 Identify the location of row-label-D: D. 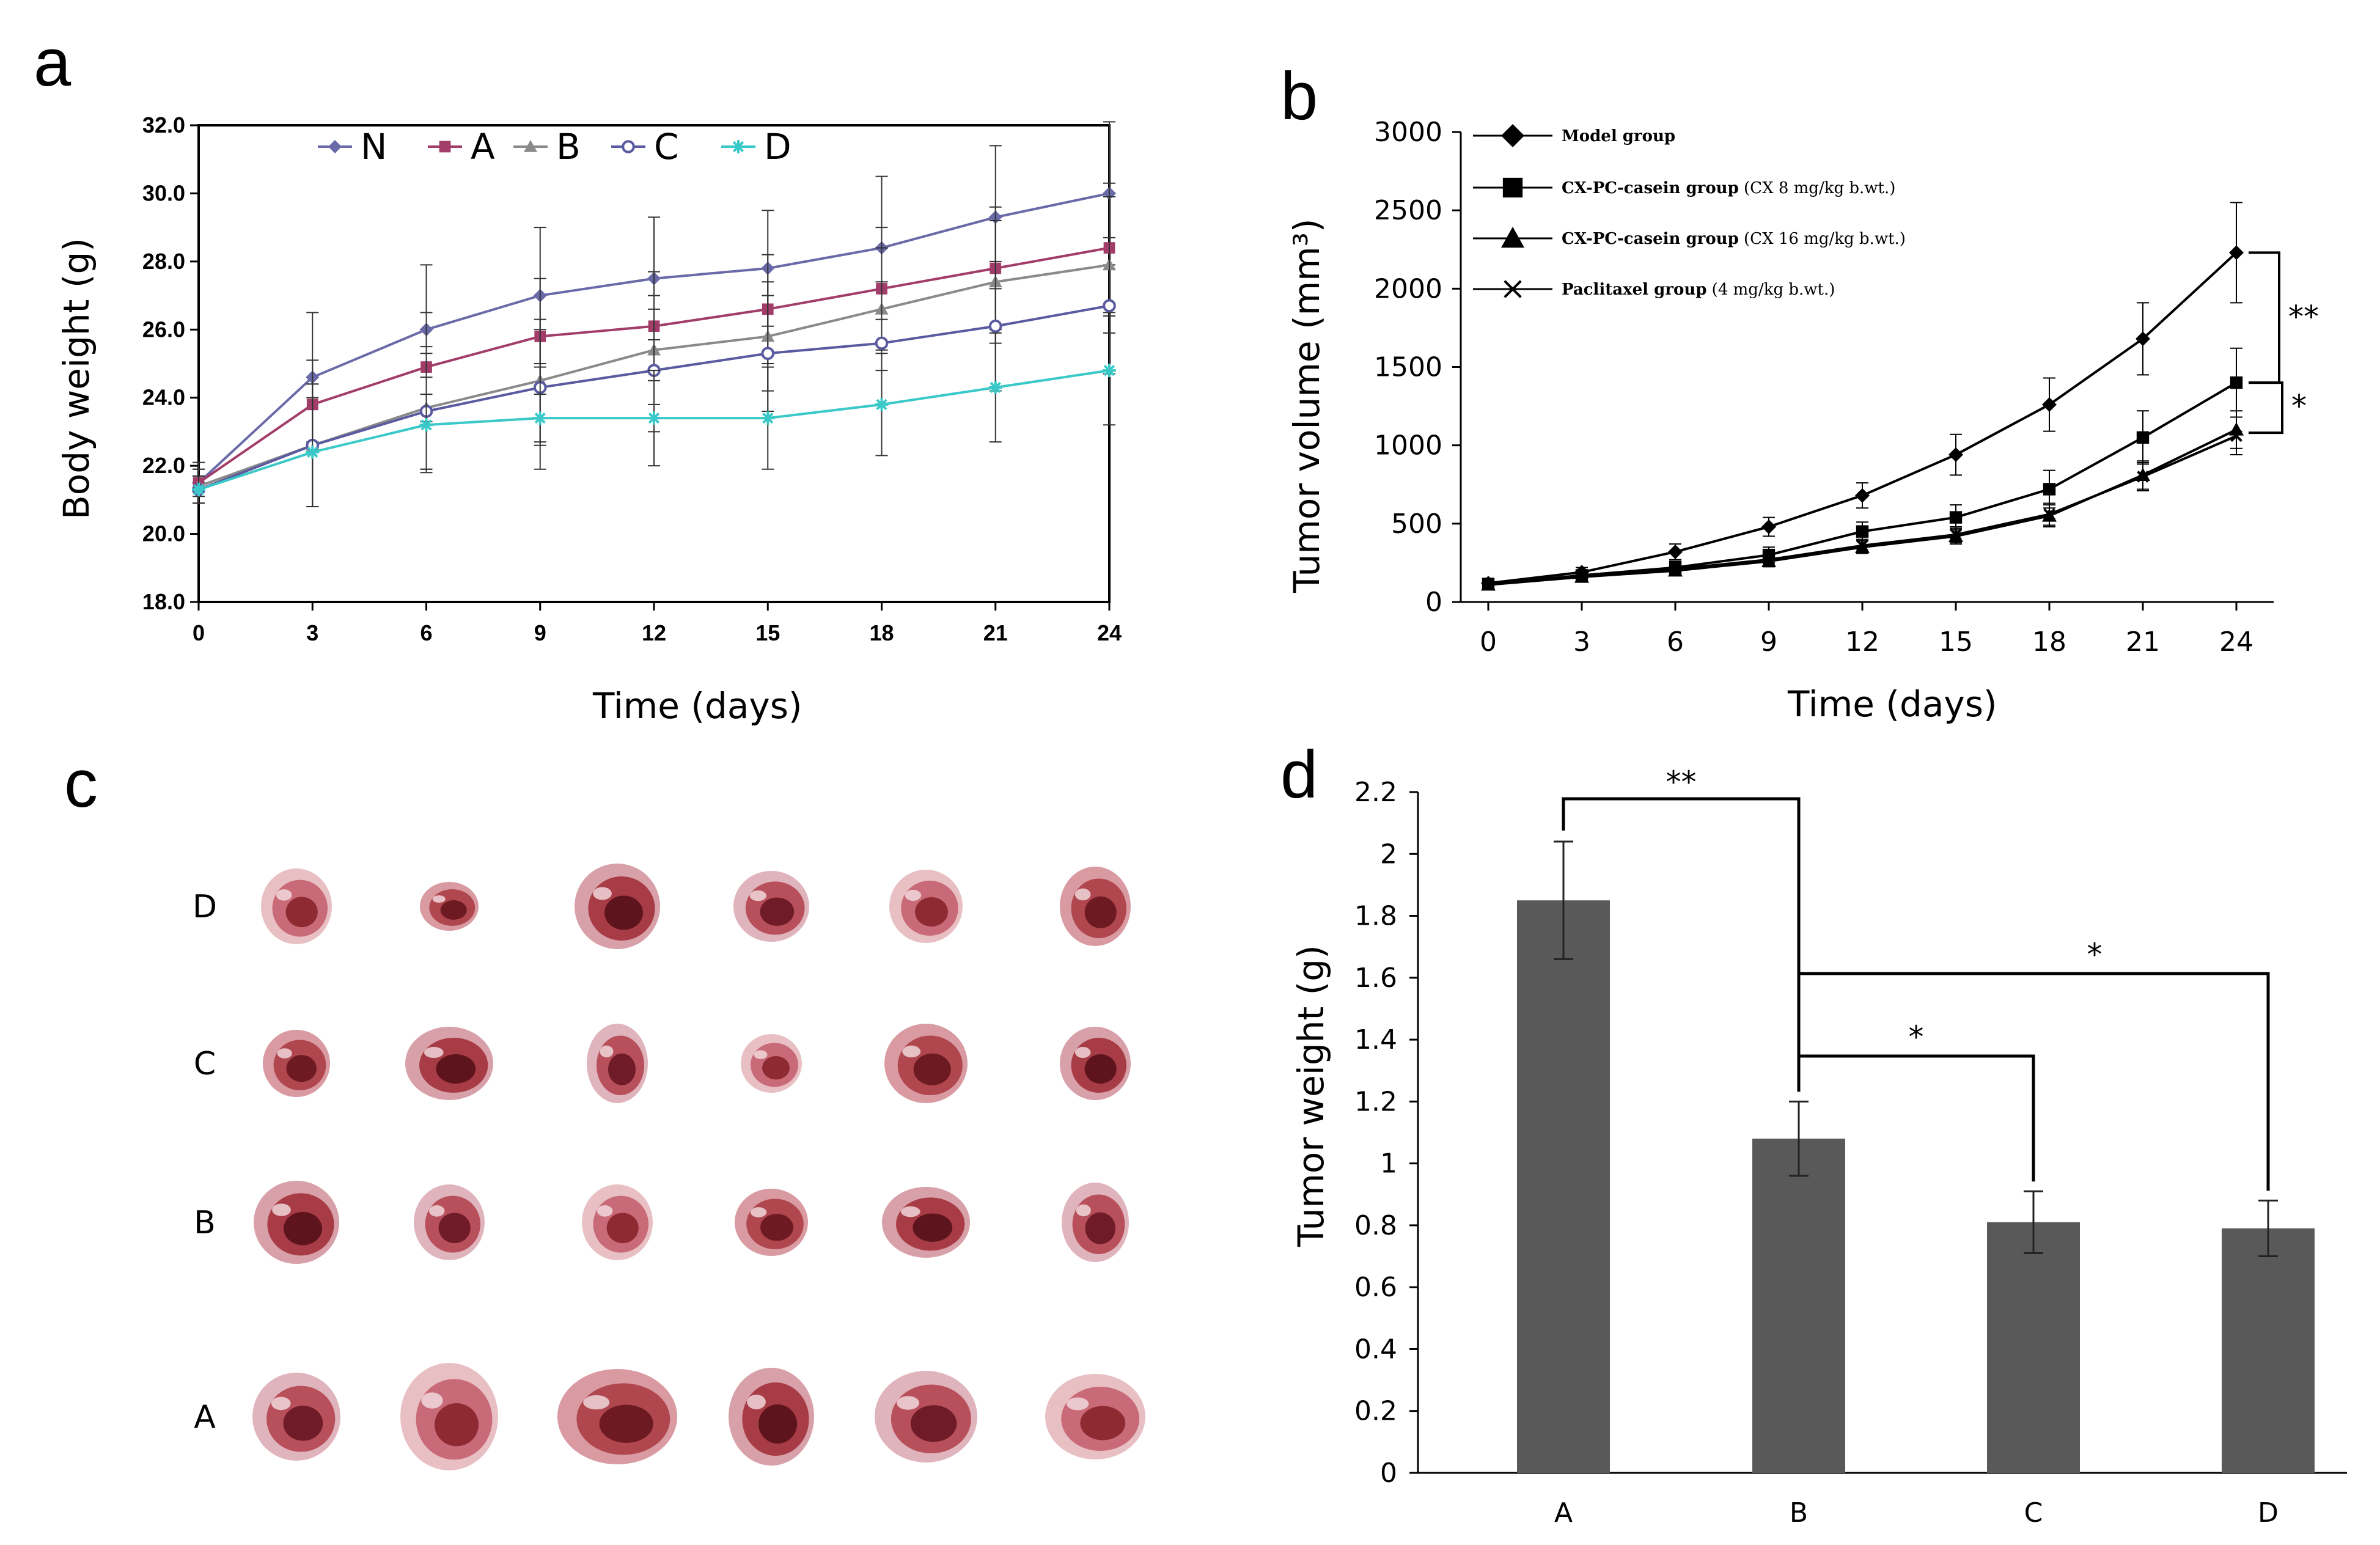
(205, 907).